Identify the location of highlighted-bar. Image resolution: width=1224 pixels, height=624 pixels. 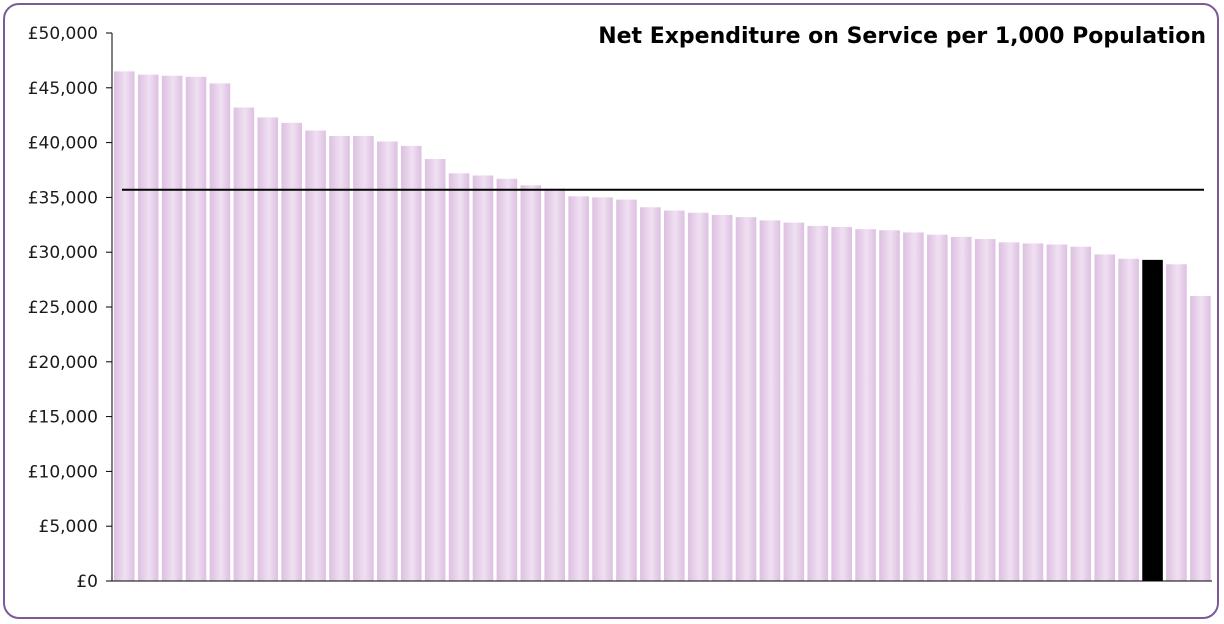
(1152, 420).